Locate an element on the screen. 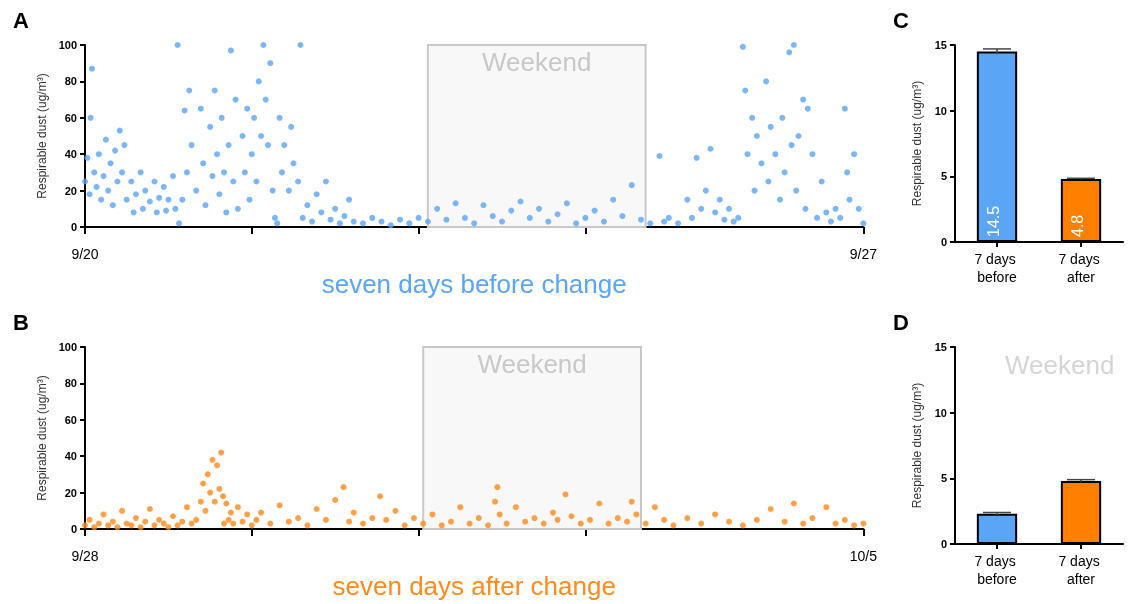  chart-title: A is located at coordinates (21, 20).